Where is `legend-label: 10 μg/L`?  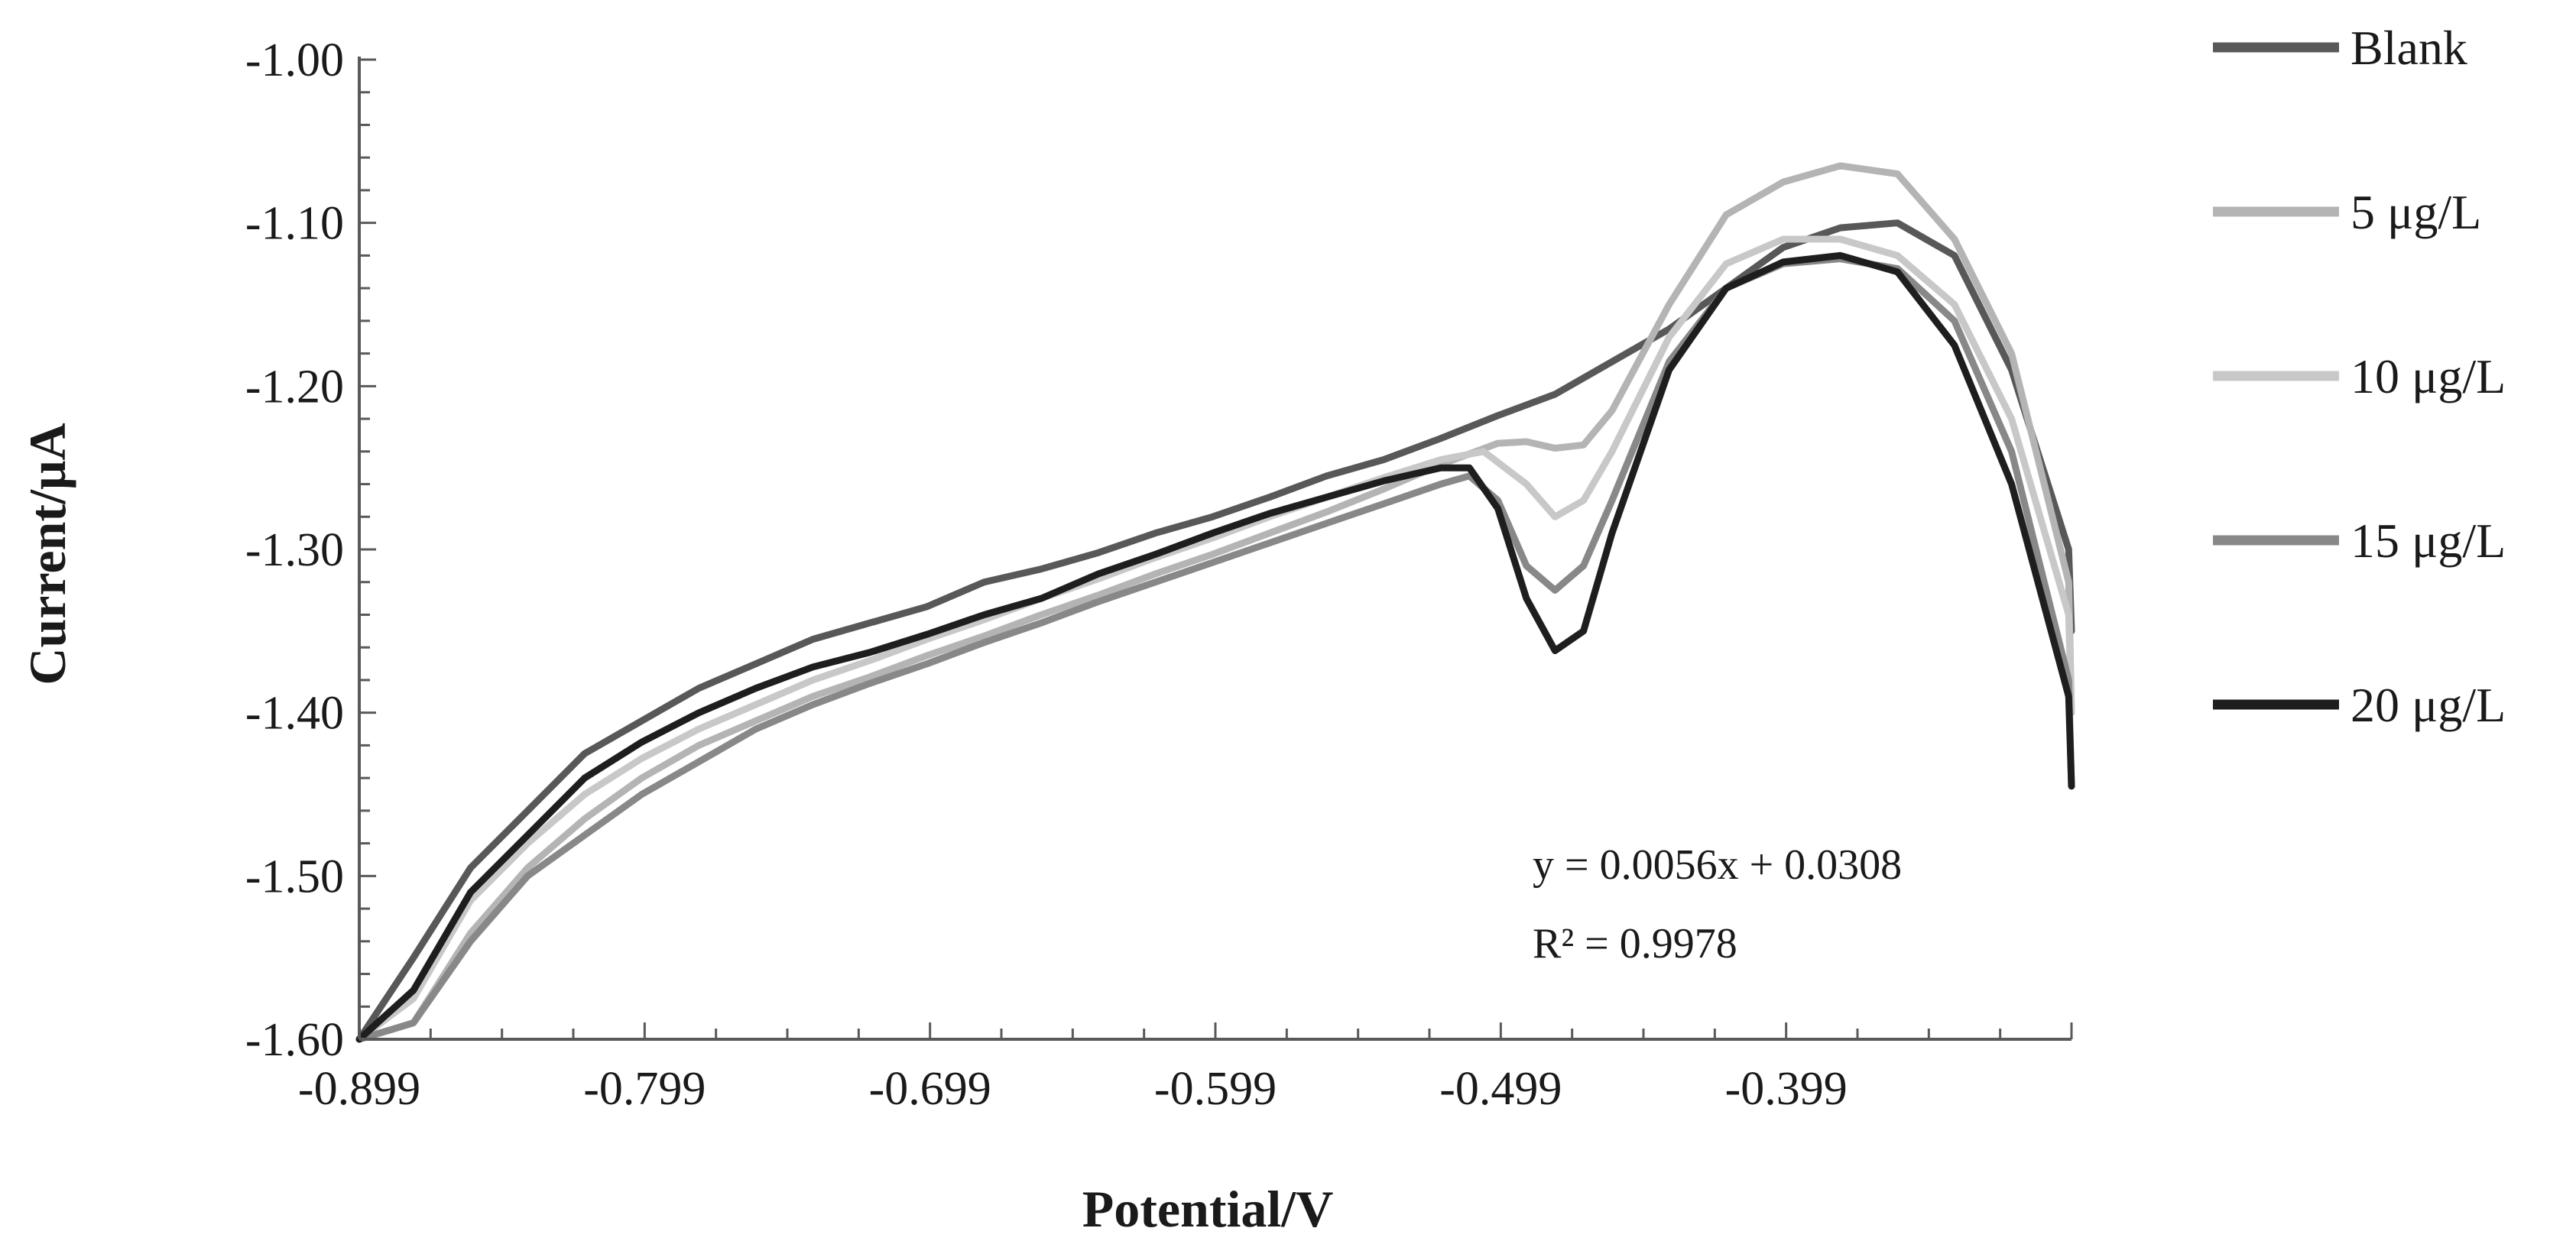 legend-label: 10 μg/L is located at coordinates (2428, 376).